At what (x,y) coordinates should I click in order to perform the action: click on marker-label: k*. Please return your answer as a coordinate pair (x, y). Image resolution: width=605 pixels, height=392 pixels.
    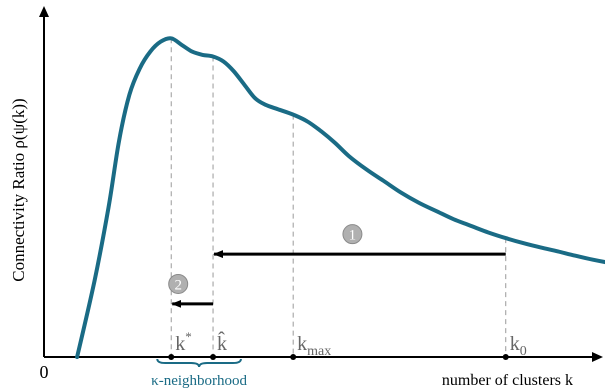
    Looking at the image, I should click on (183, 342).